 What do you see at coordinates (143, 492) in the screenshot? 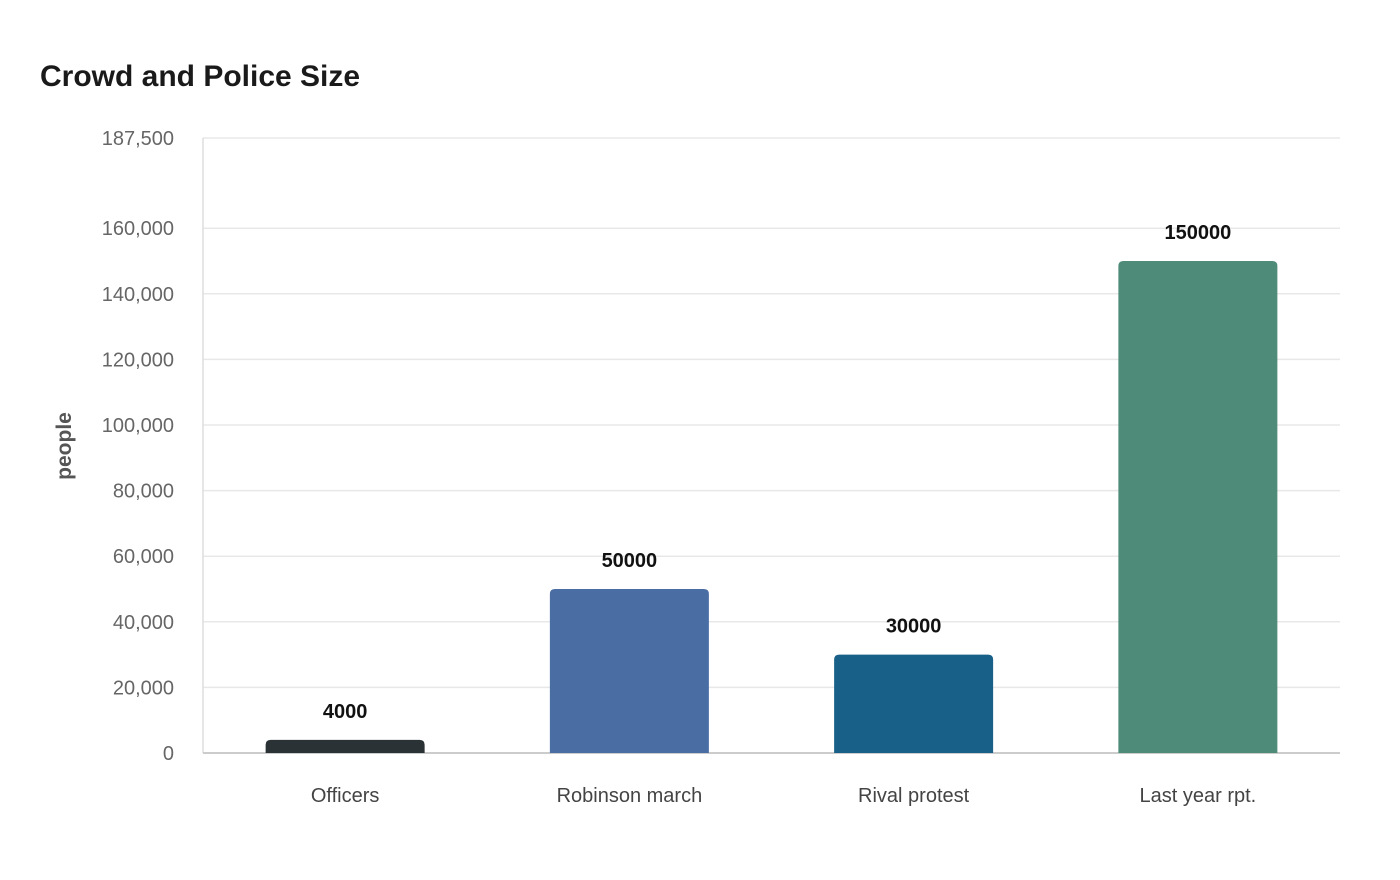
I see `y-tick-label: 80,000` at bounding box center [143, 492].